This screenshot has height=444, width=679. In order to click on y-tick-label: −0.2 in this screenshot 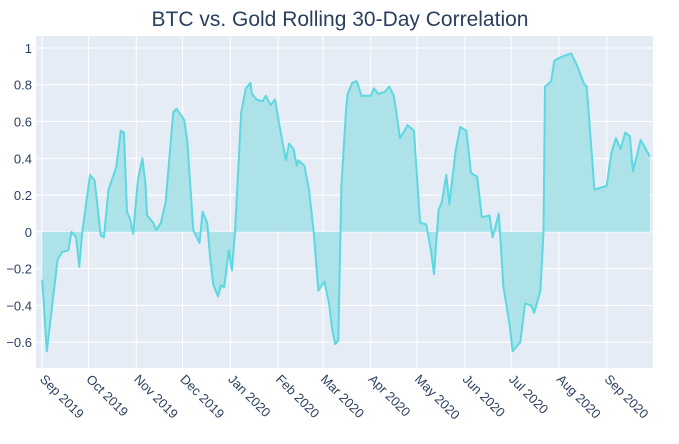, I will do `click(19, 269)`.